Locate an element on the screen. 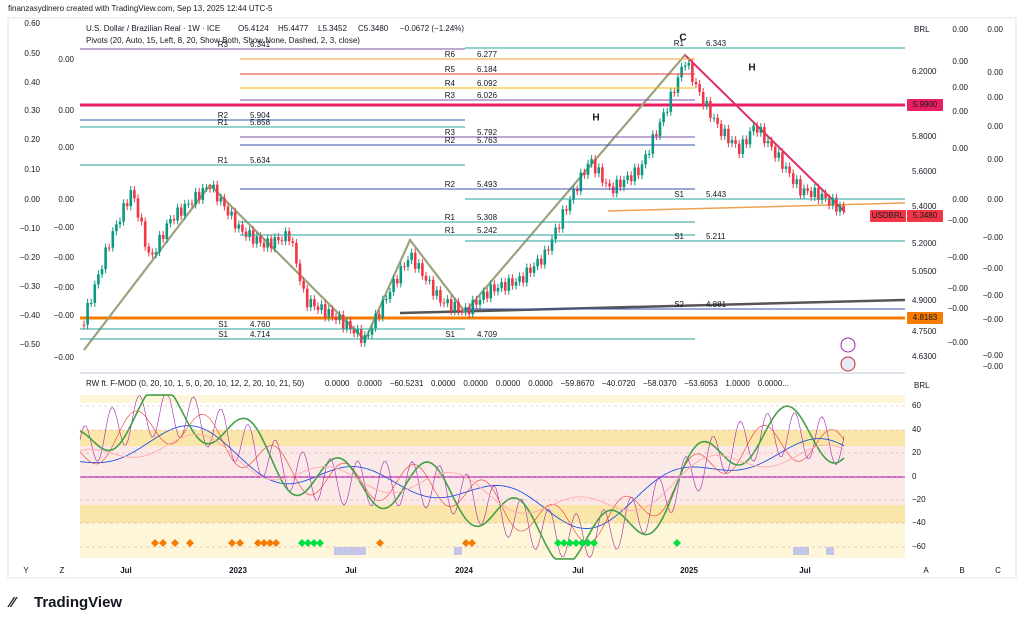 This screenshot has height=622, width=1024. corner-label: B is located at coordinates (961, 570).